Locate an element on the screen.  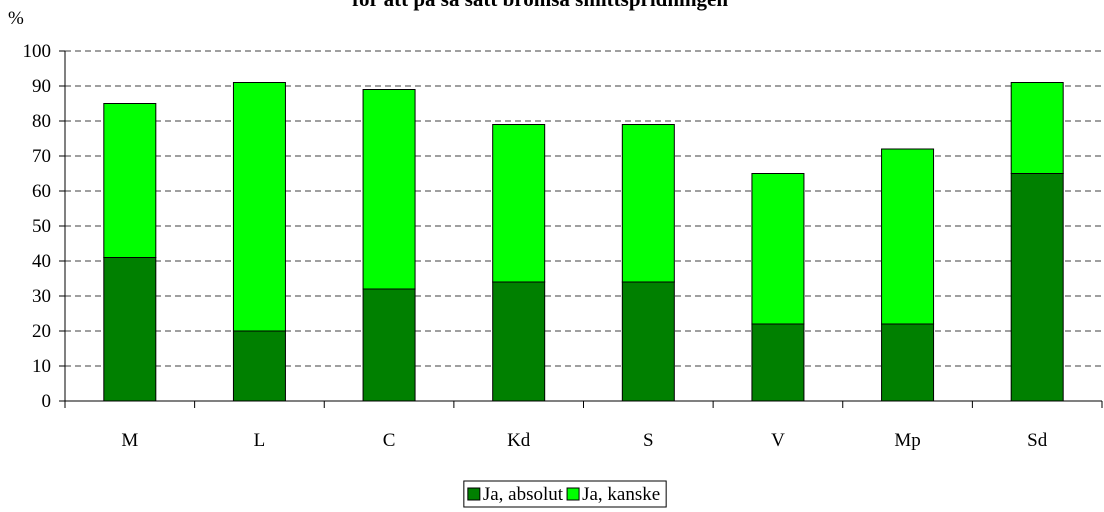
x-tick-label: Mp is located at coordinates (907, 440).